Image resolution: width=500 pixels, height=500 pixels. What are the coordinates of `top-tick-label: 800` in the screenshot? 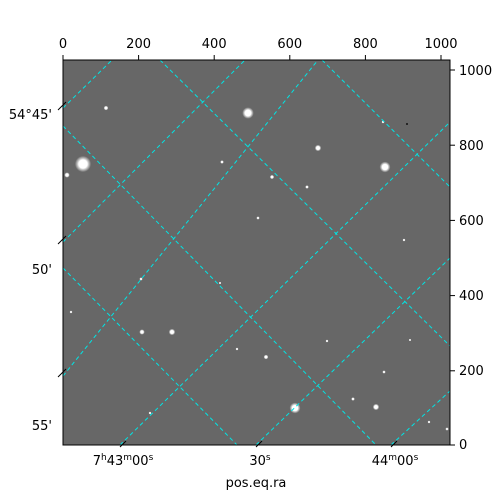 It's located at (365, 44).